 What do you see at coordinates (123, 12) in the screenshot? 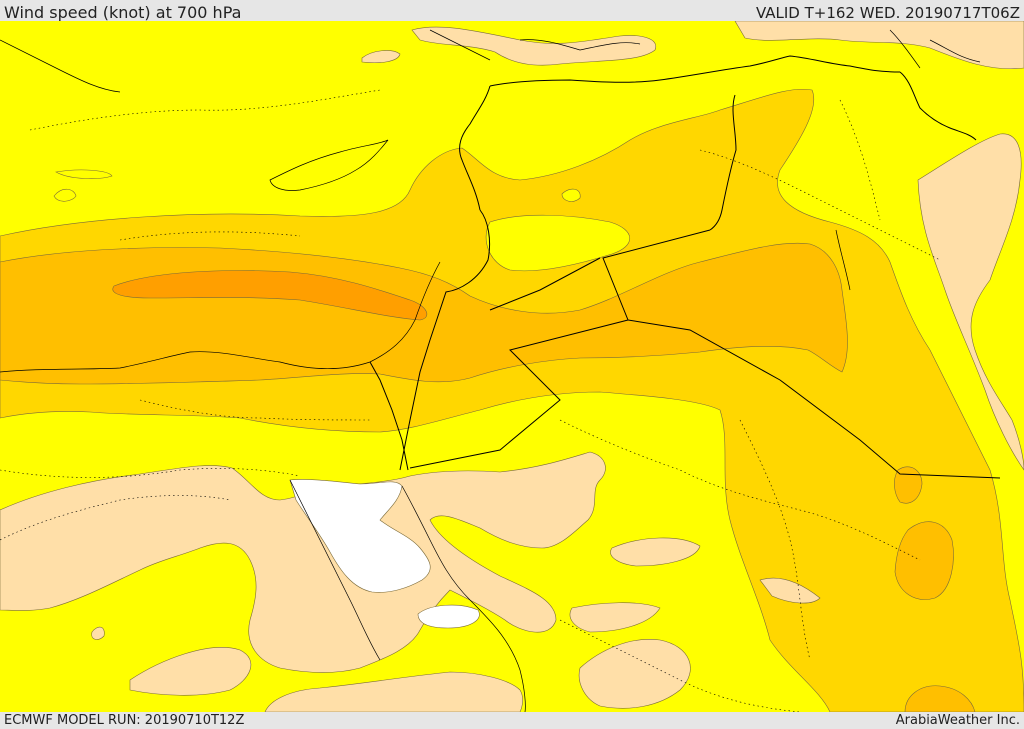
I see `map-title: Wind speed (knot) at 700 hPa` at bounding box center [123, 12].